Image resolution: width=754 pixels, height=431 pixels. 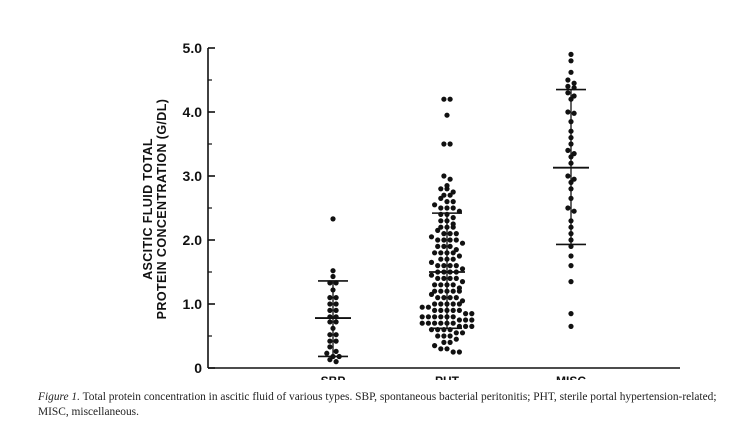 What do you see at coordinates (193, 176) in the screenshot?
I see `y-tick-label: 3.0` at bounding box center [193, 176].